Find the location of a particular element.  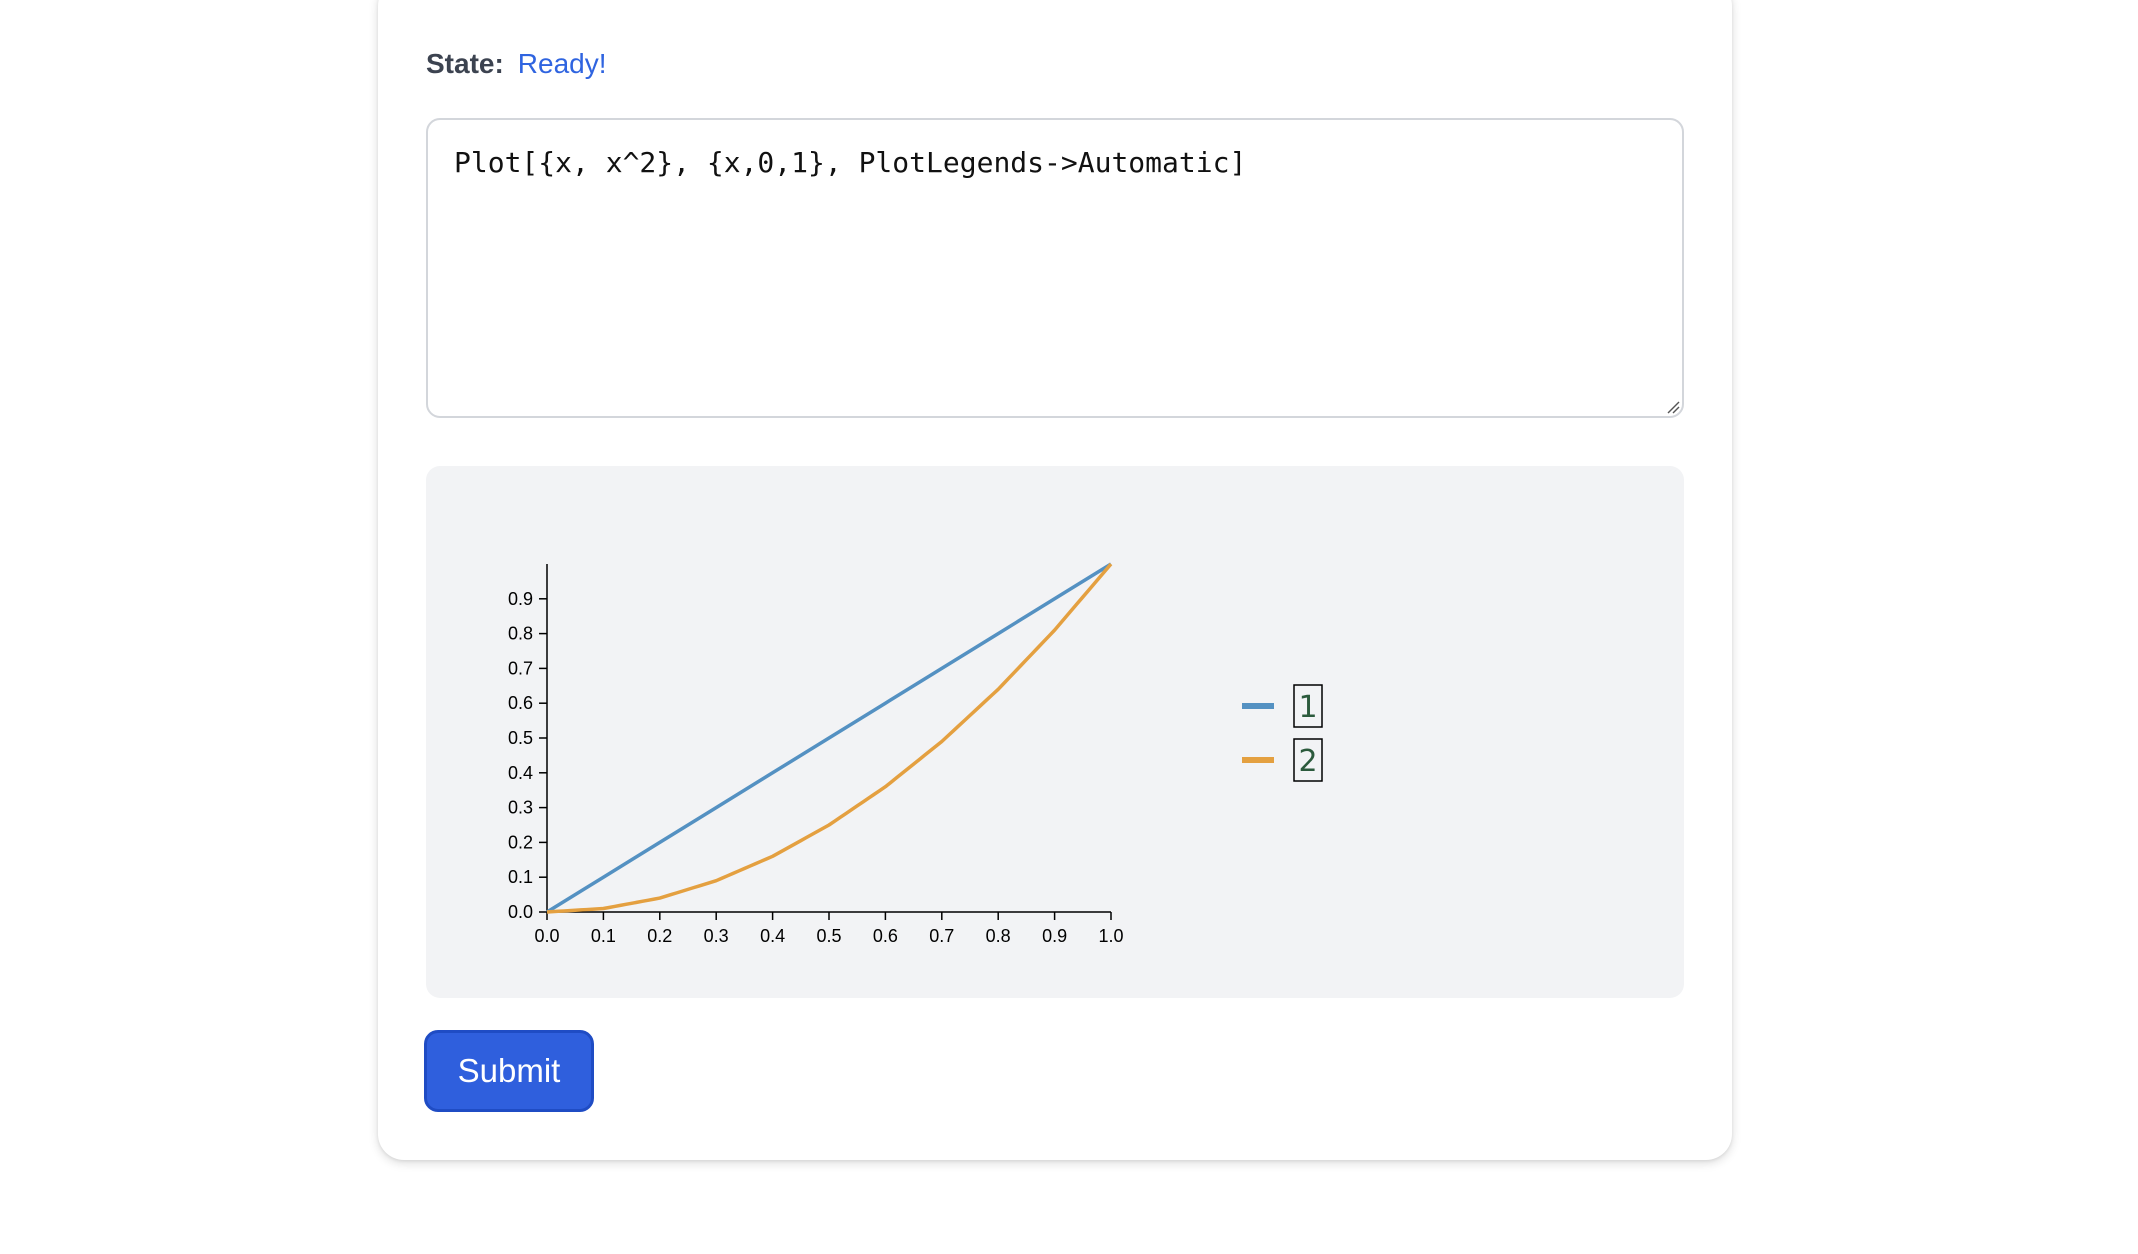

x-tick-label: 0.2 is located at coordinates (659, 936).